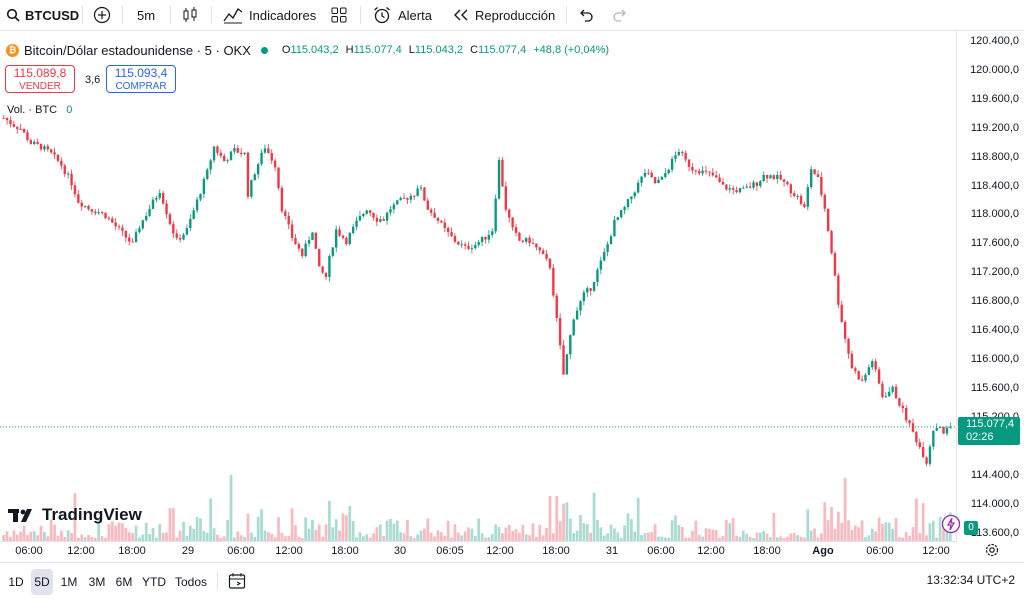 This screenshot has height=599, width=1024. Describe the element at coordinates (124, 582) in the screenshot. I see `range-button-6m: 6M` at that location.